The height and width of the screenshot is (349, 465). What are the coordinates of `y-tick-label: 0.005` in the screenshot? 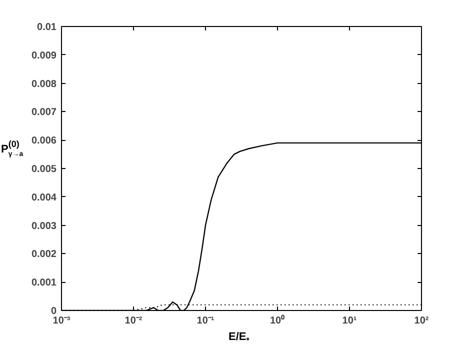 It's located at (44, 169).